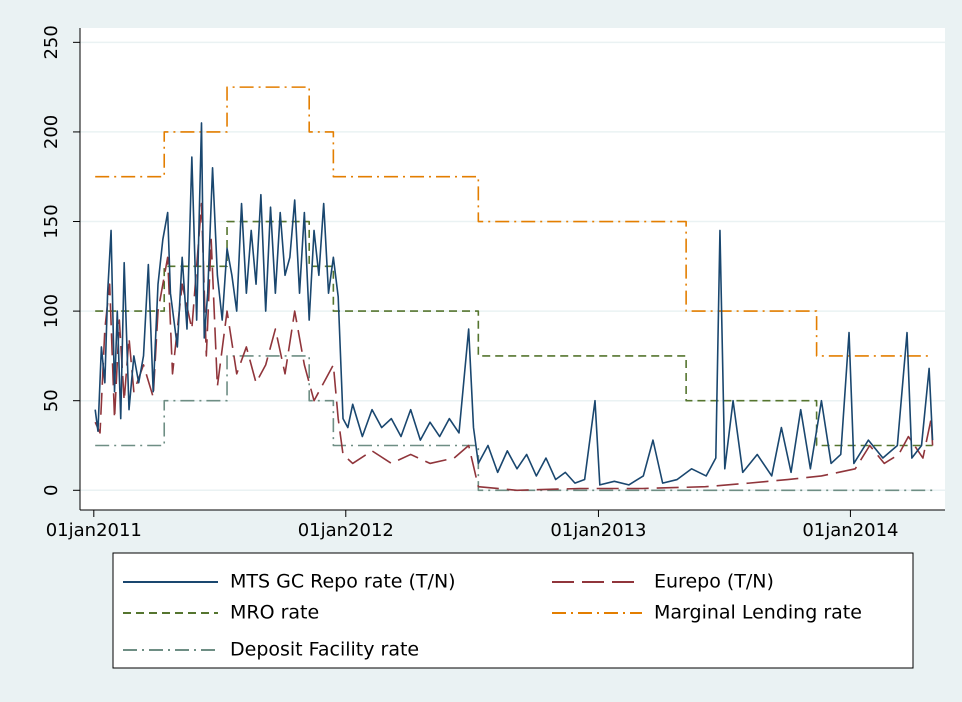 This screenshot has width=962, height=702. What do you see at coordinates (51, 221) in the screenshot?
I see `y-tick-label: 150` at bounding box center [51, 221].